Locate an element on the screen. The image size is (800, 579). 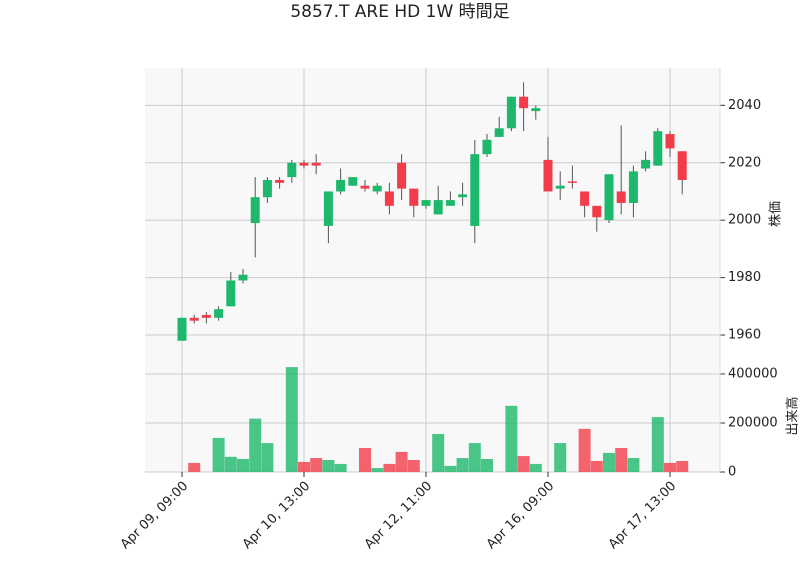
volume-axis-label: 出来高 is located at coordinates (792, 415).